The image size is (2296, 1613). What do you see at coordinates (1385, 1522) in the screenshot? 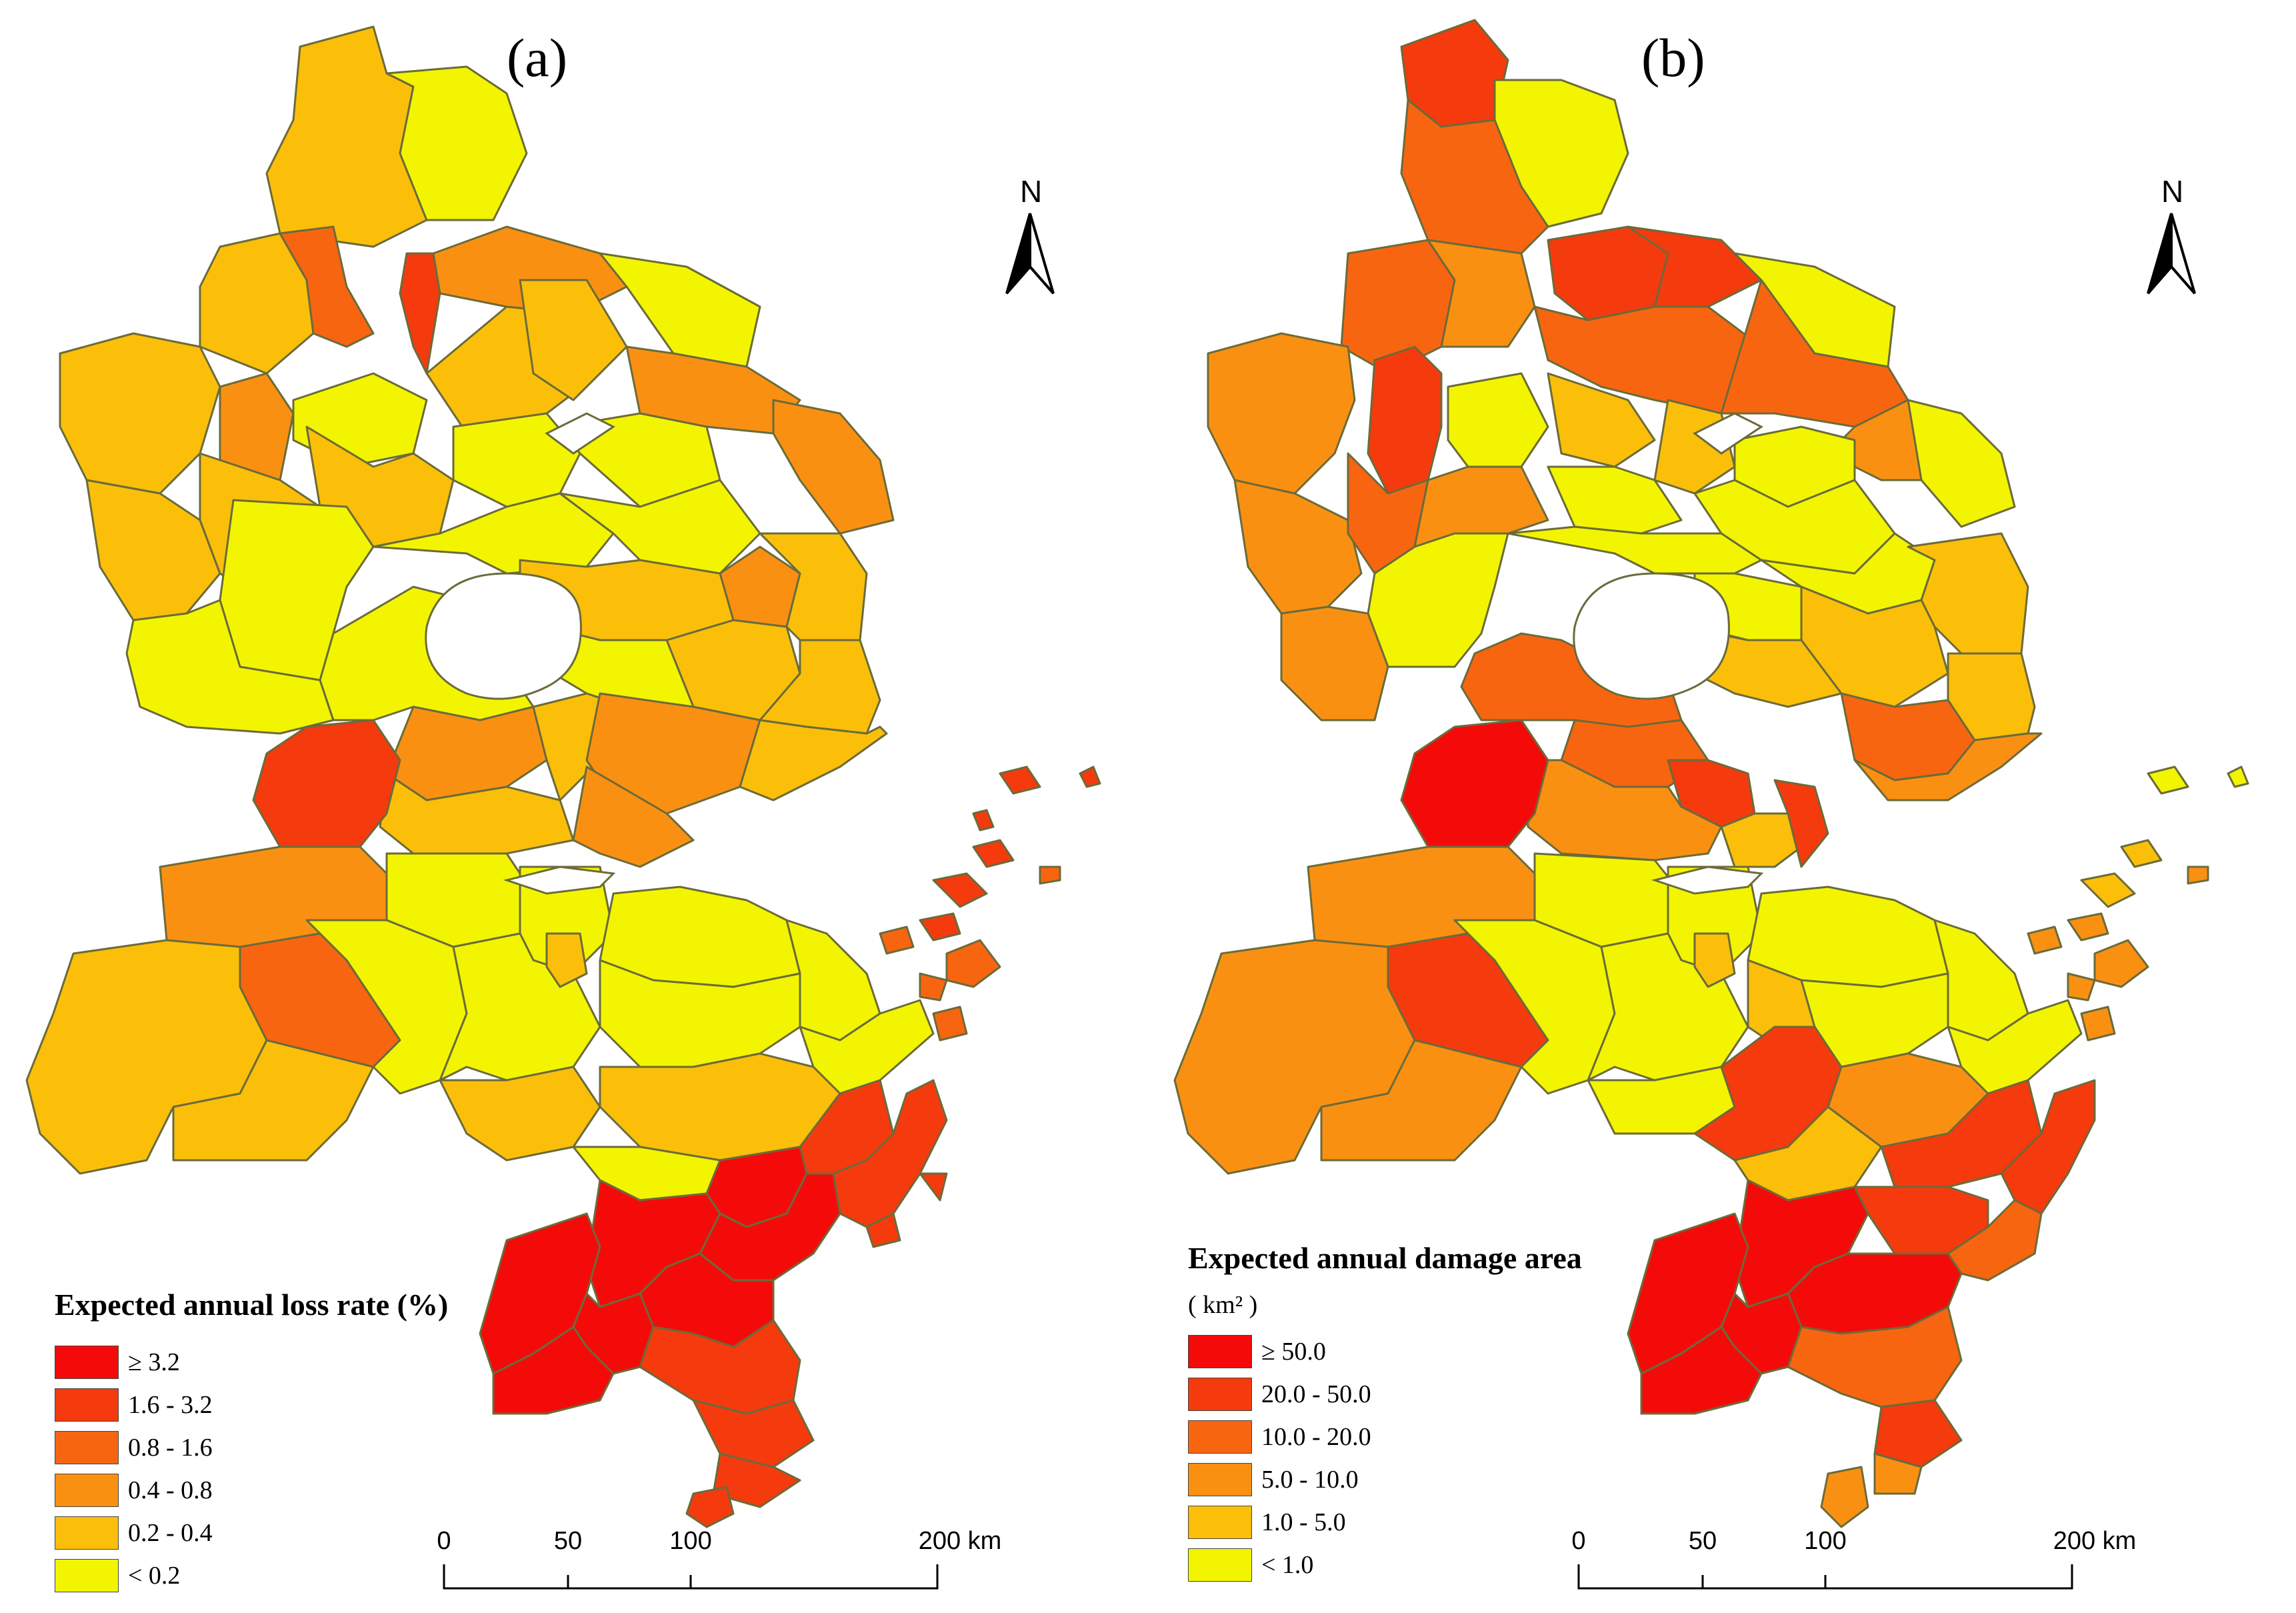
I see `legend-item: 1.0 - 5.0` at bounding box center [1385, 1522].